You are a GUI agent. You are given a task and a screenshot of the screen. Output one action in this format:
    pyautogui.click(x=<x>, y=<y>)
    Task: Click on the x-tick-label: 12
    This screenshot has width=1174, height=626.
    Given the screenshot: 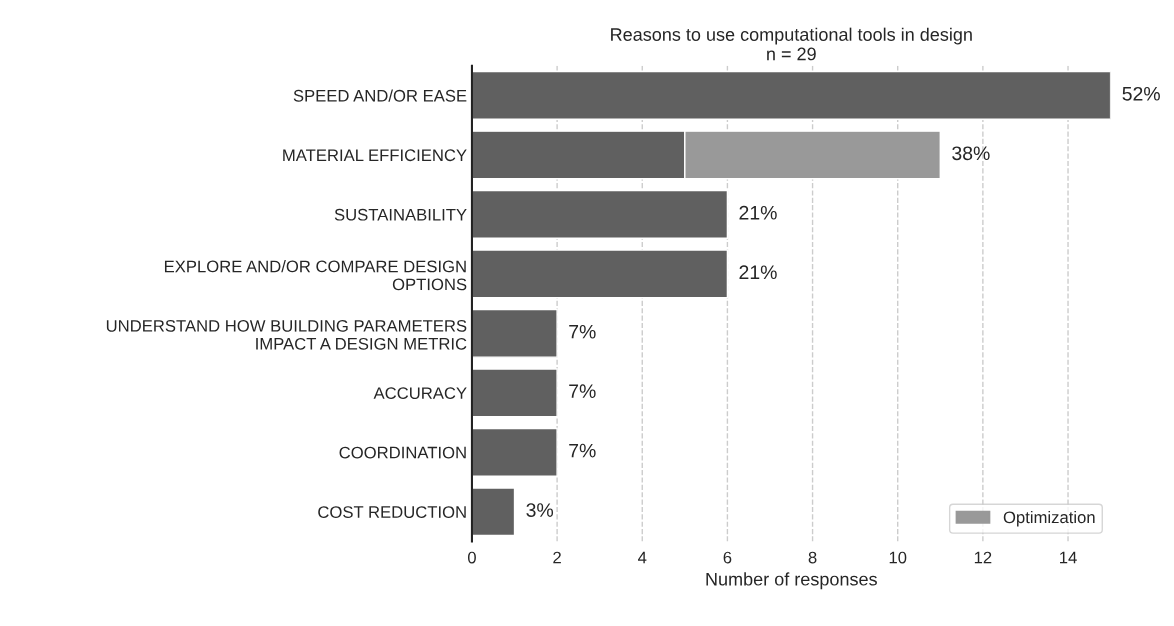 What is the action you would take?
    pyautogui.click(x=983, y=557)
    